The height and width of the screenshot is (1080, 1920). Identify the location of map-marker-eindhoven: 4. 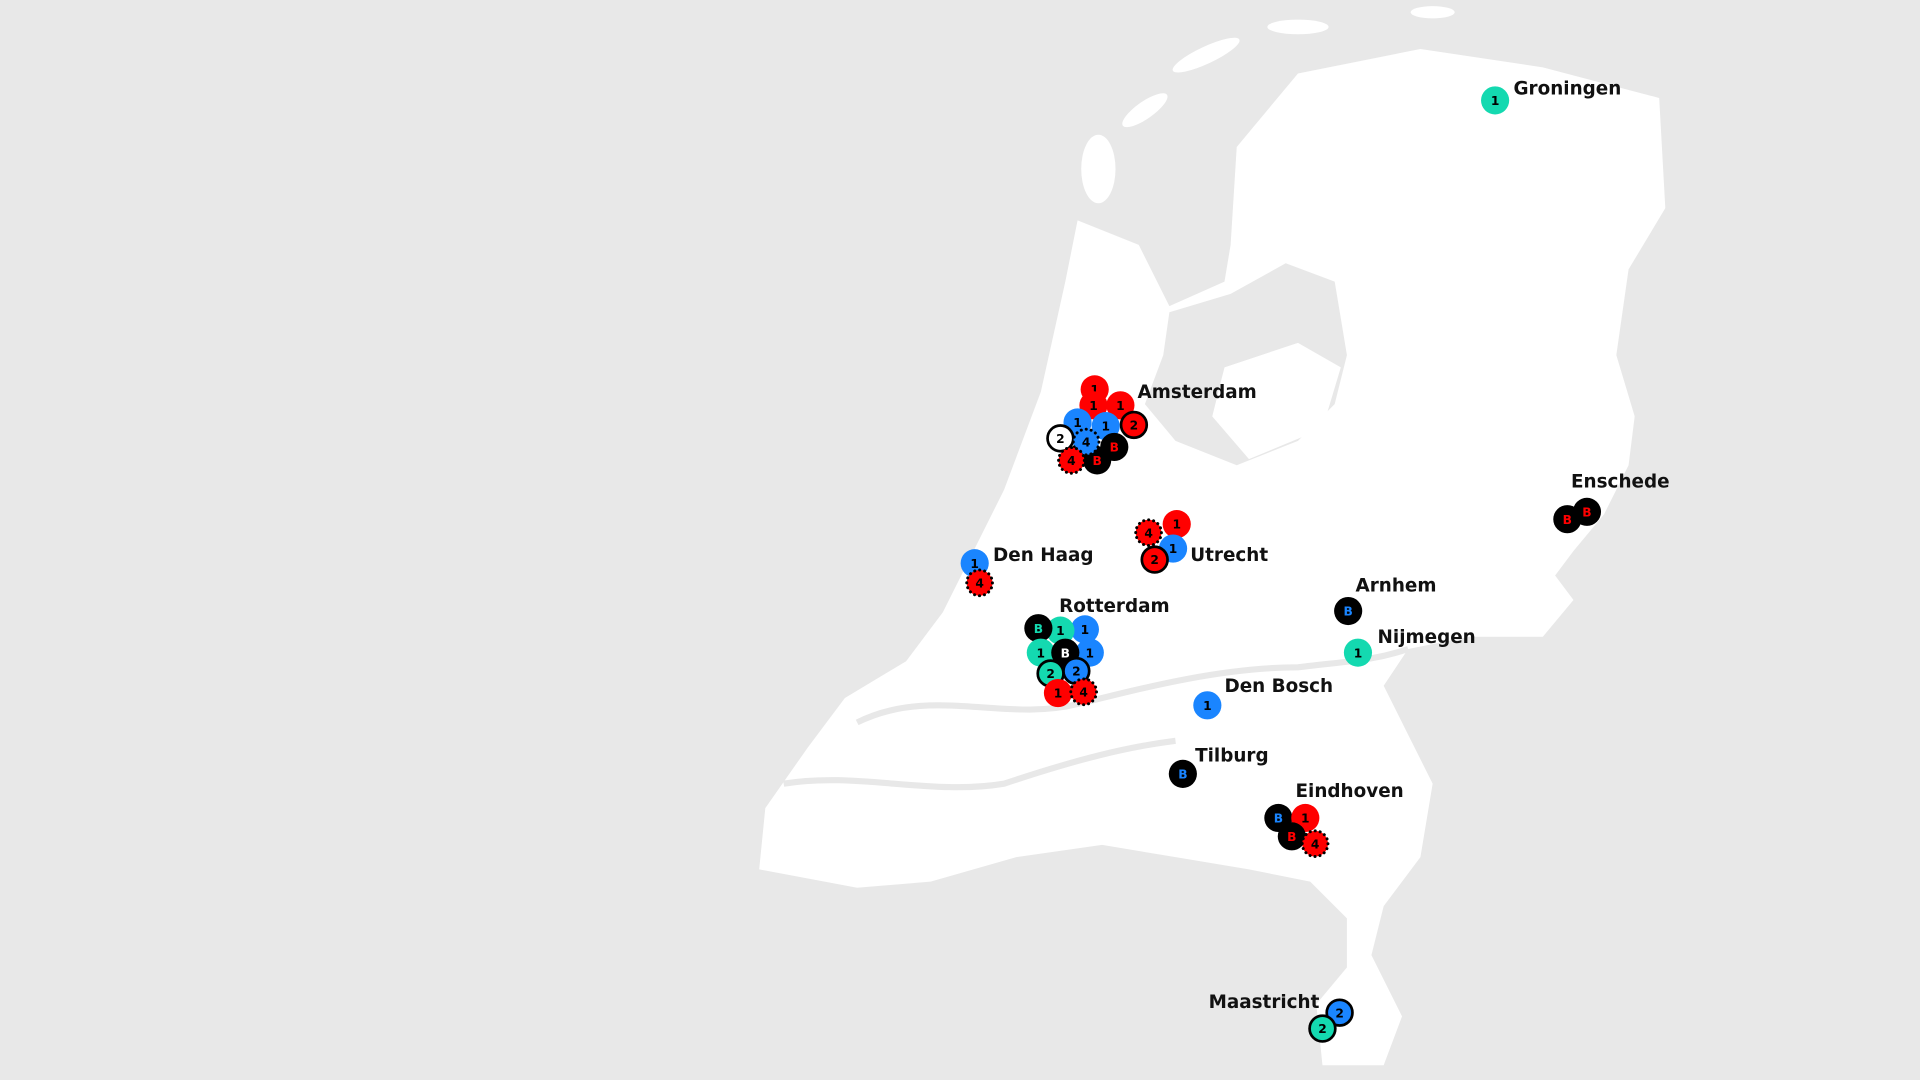
(1315, 844).